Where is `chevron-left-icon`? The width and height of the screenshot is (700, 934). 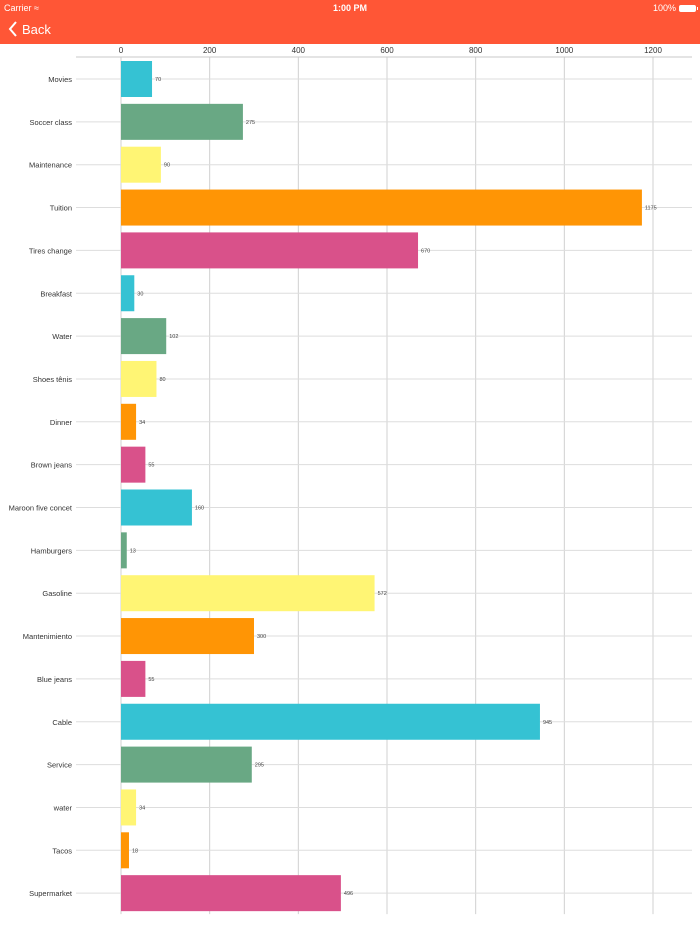
chevron-left-icon is located at coordinates (12, 29).